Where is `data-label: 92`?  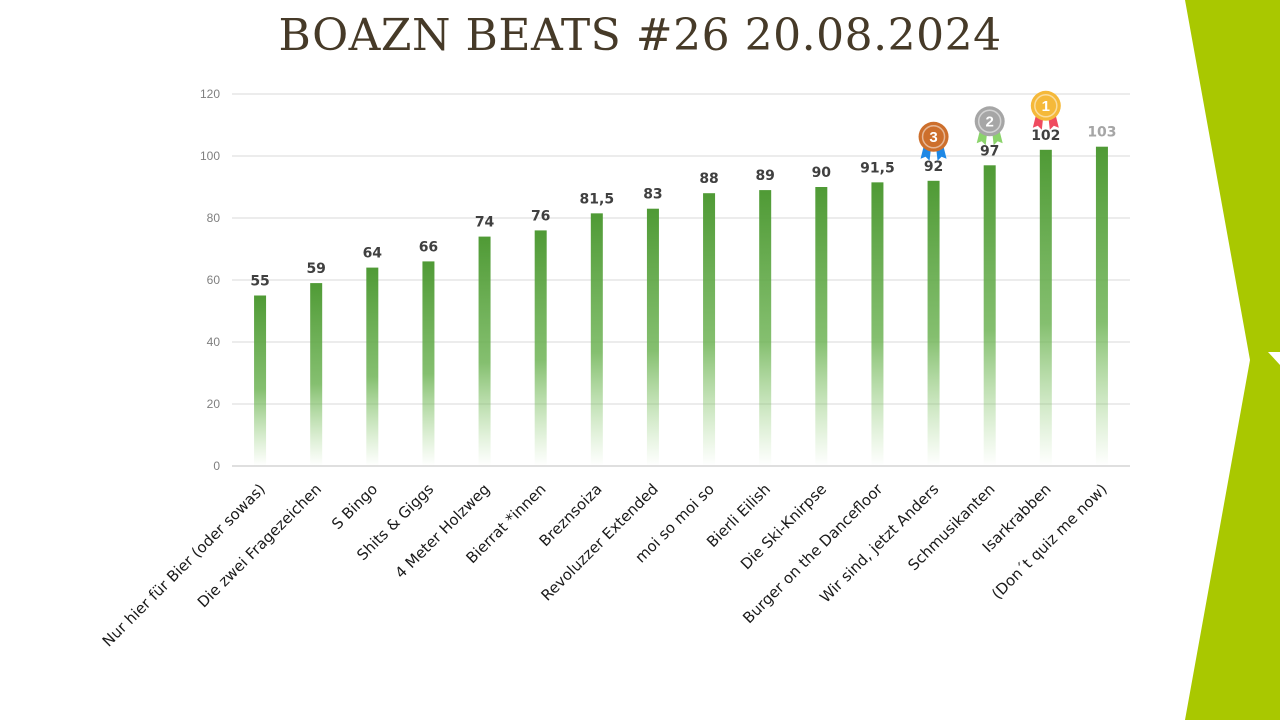 data-label: 92 is located at coordinates (933, 167).